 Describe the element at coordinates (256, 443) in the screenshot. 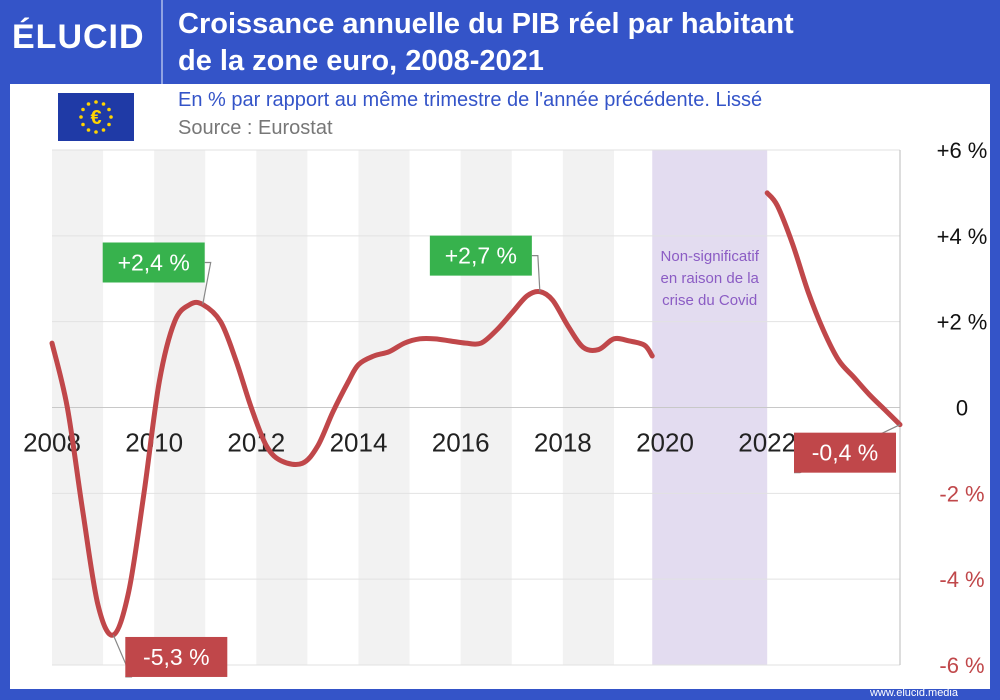

I see `x-tick-label: 2012` at that location.